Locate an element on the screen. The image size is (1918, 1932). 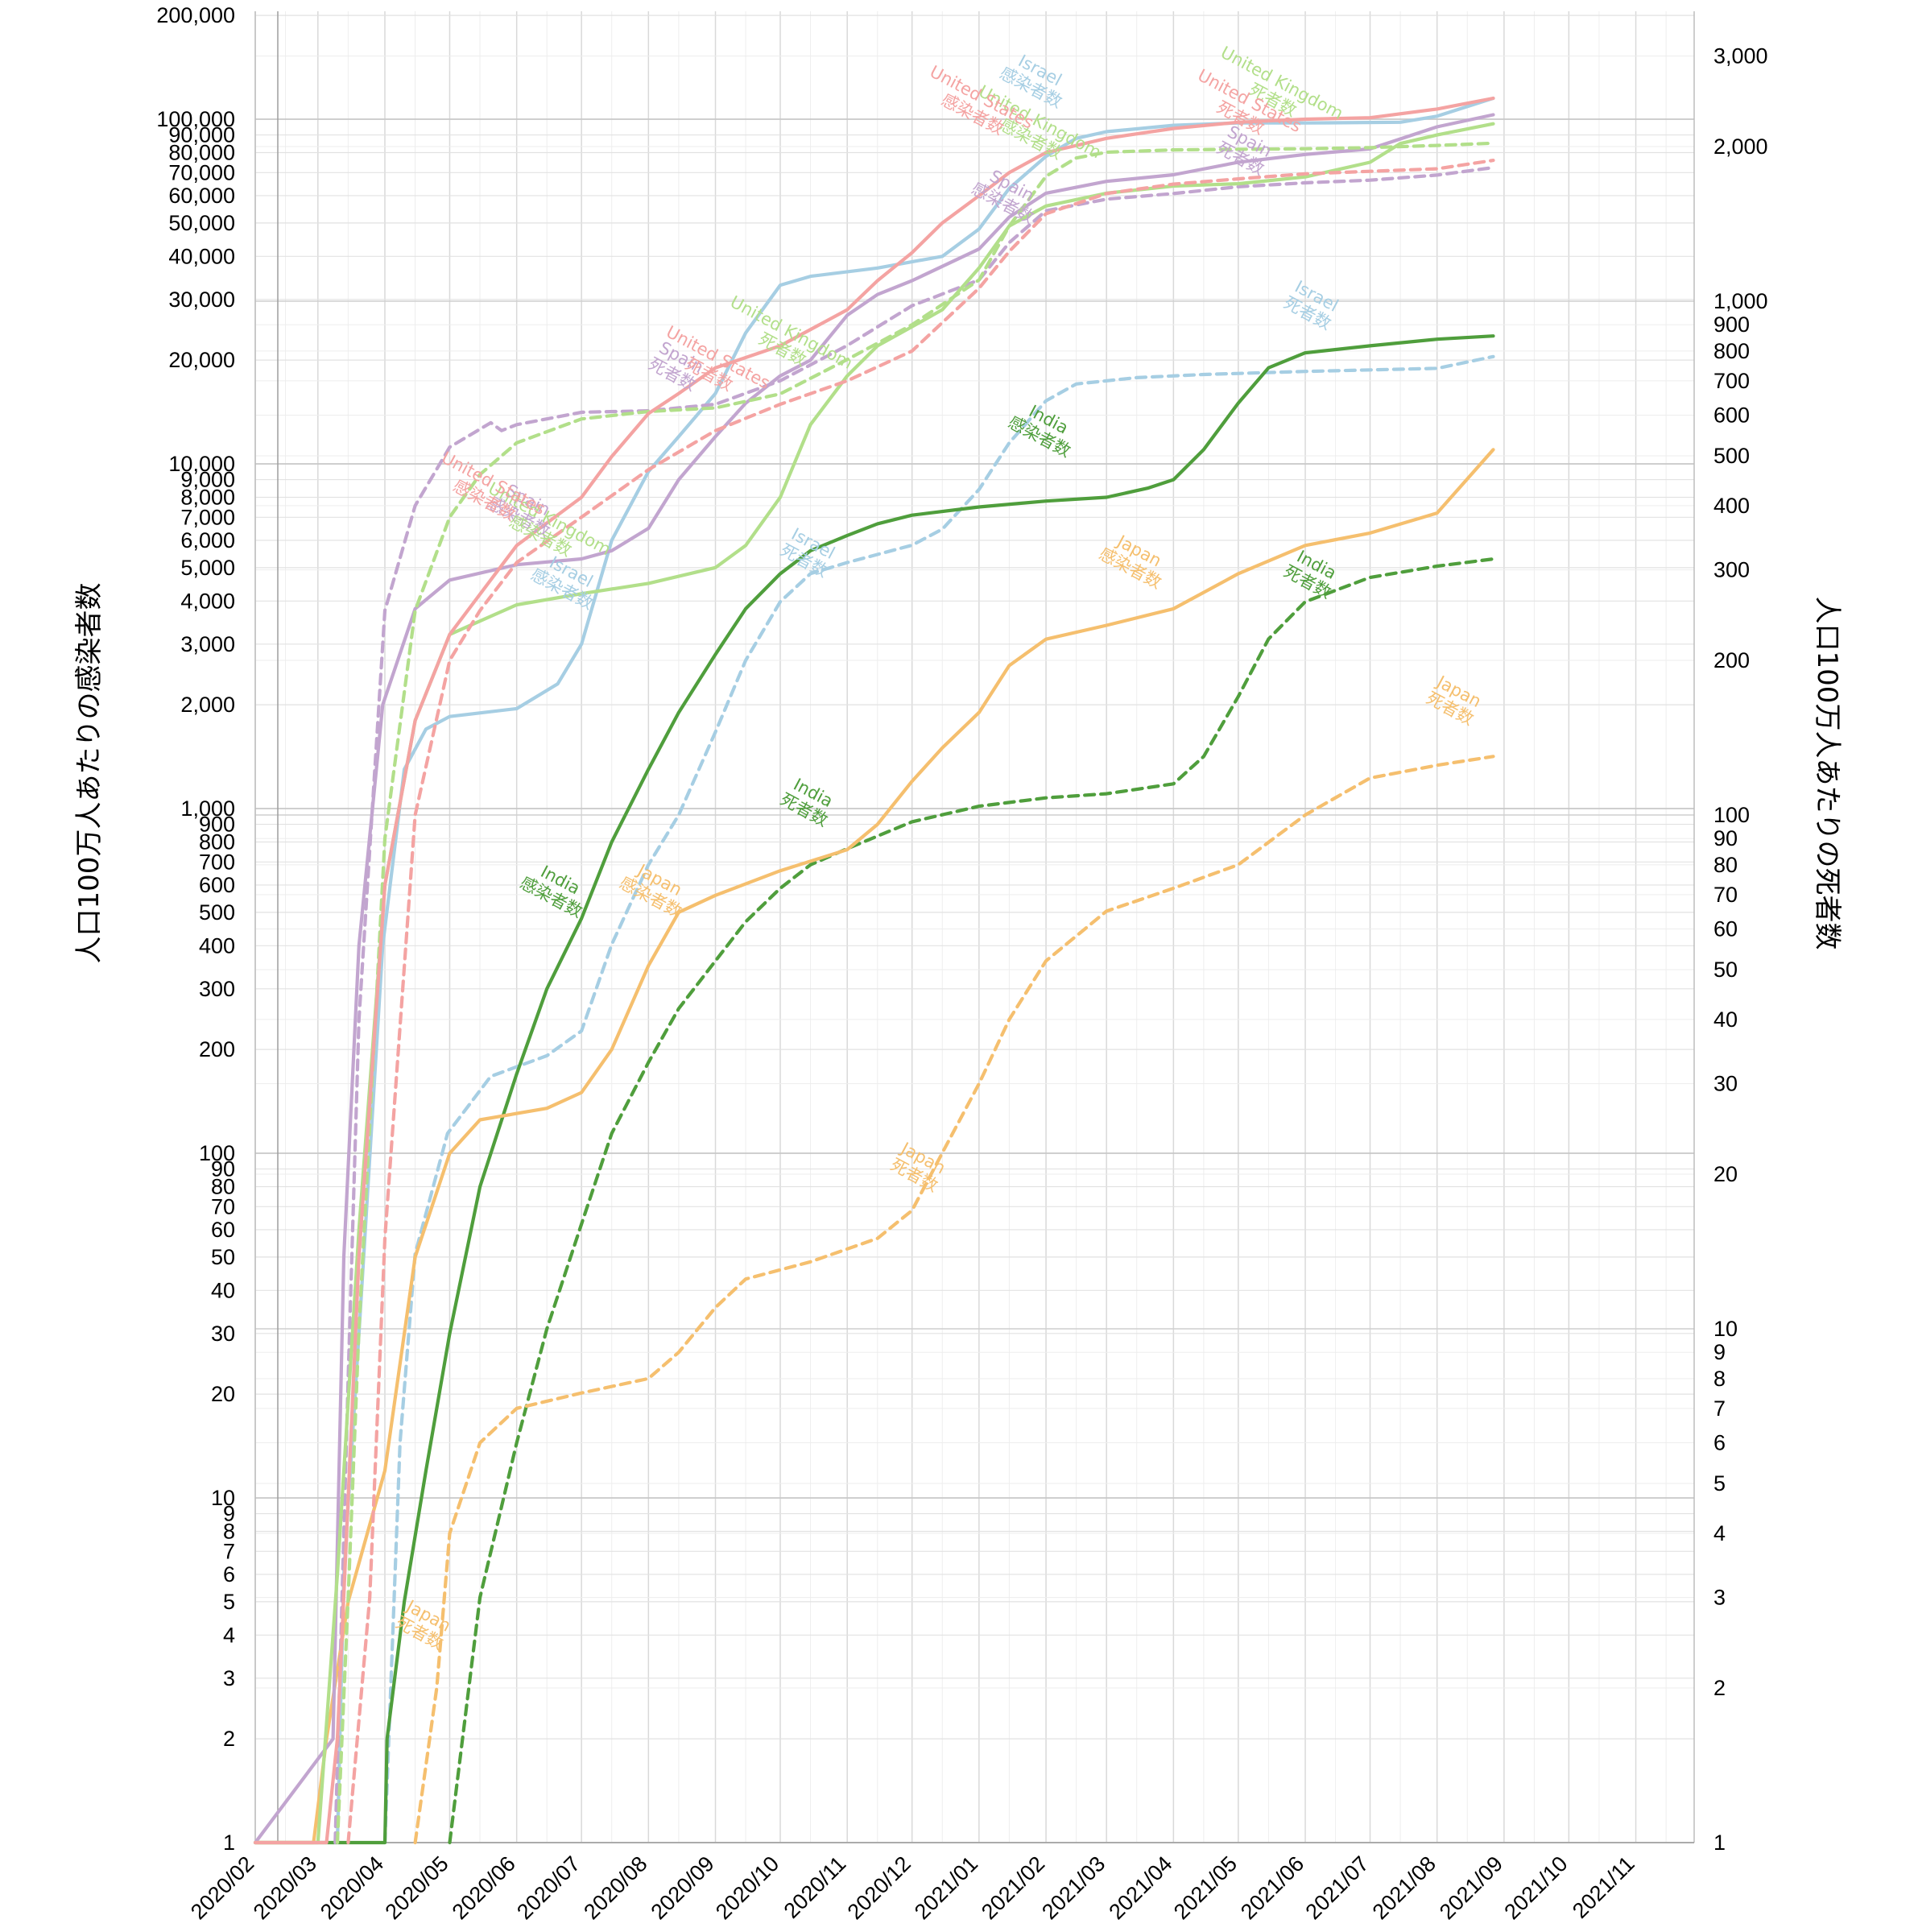
y-left-tick-label: 50 is located at coordinates (223, 1257).